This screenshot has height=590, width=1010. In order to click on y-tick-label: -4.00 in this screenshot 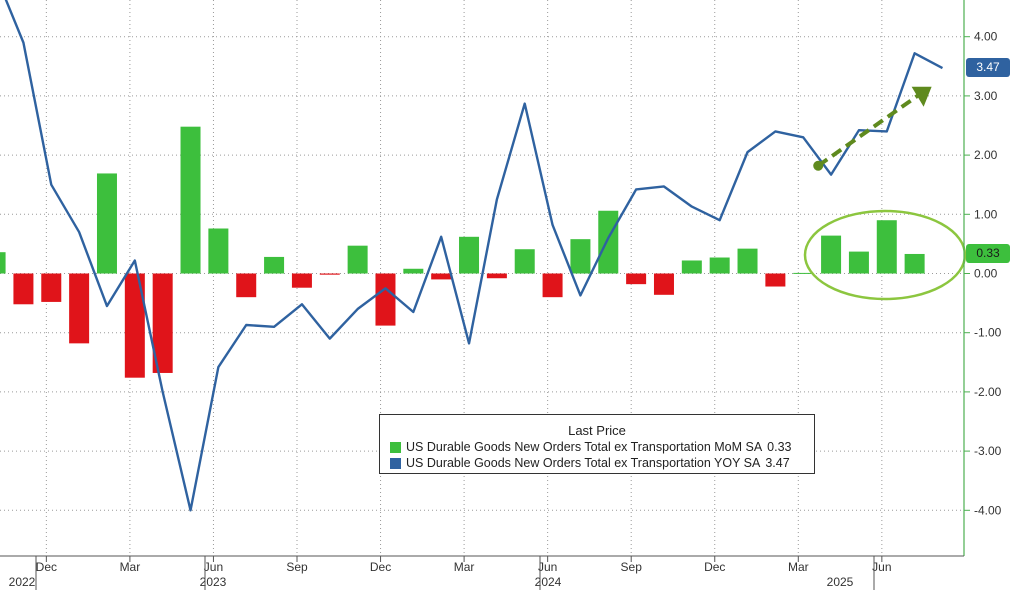, I will do `click(988, 510)`.